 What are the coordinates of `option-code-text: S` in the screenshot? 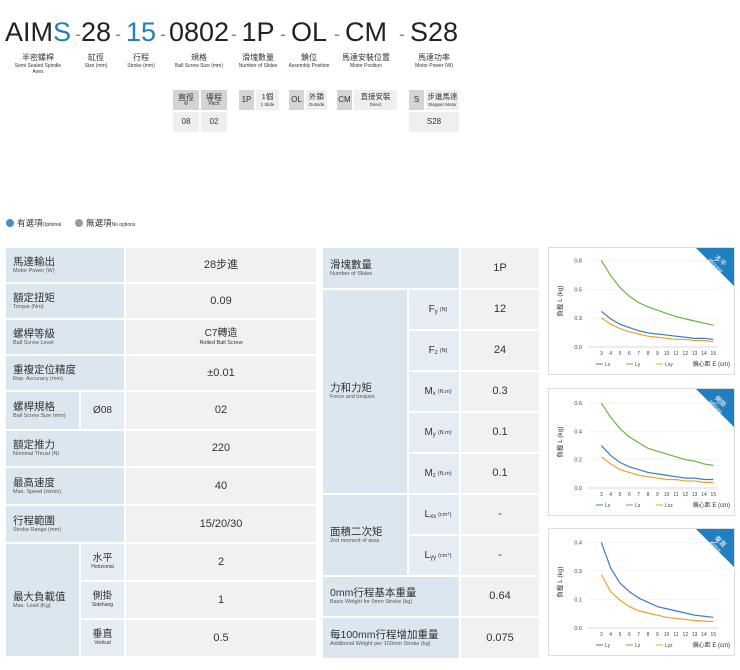 It's located at (416, 100).